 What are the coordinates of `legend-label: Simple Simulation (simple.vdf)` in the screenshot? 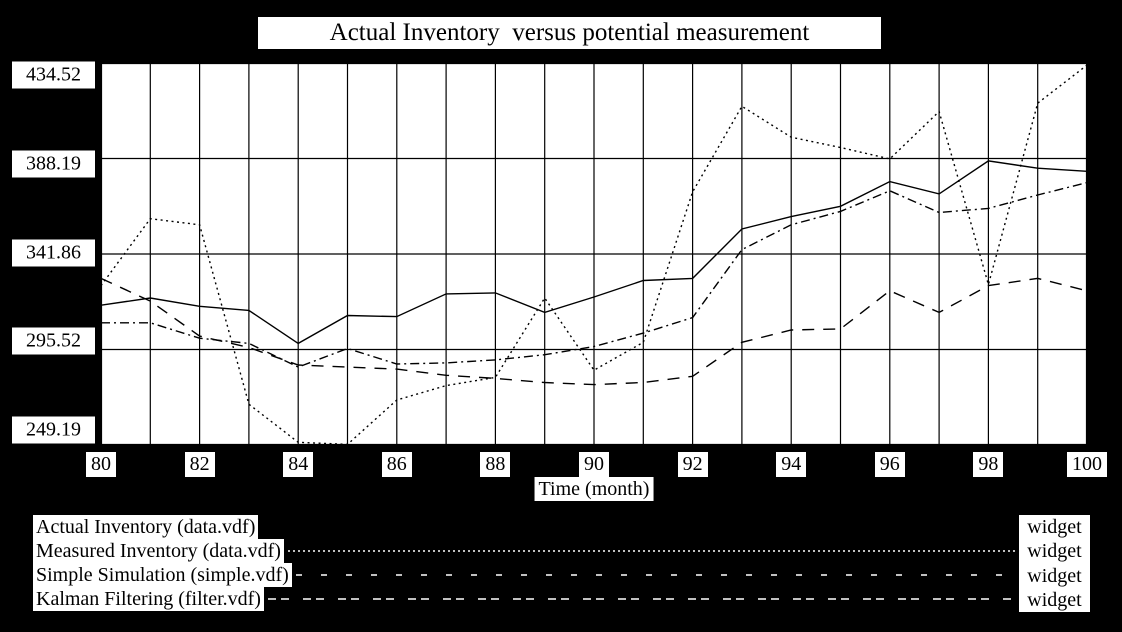 It's located at (162, 575).